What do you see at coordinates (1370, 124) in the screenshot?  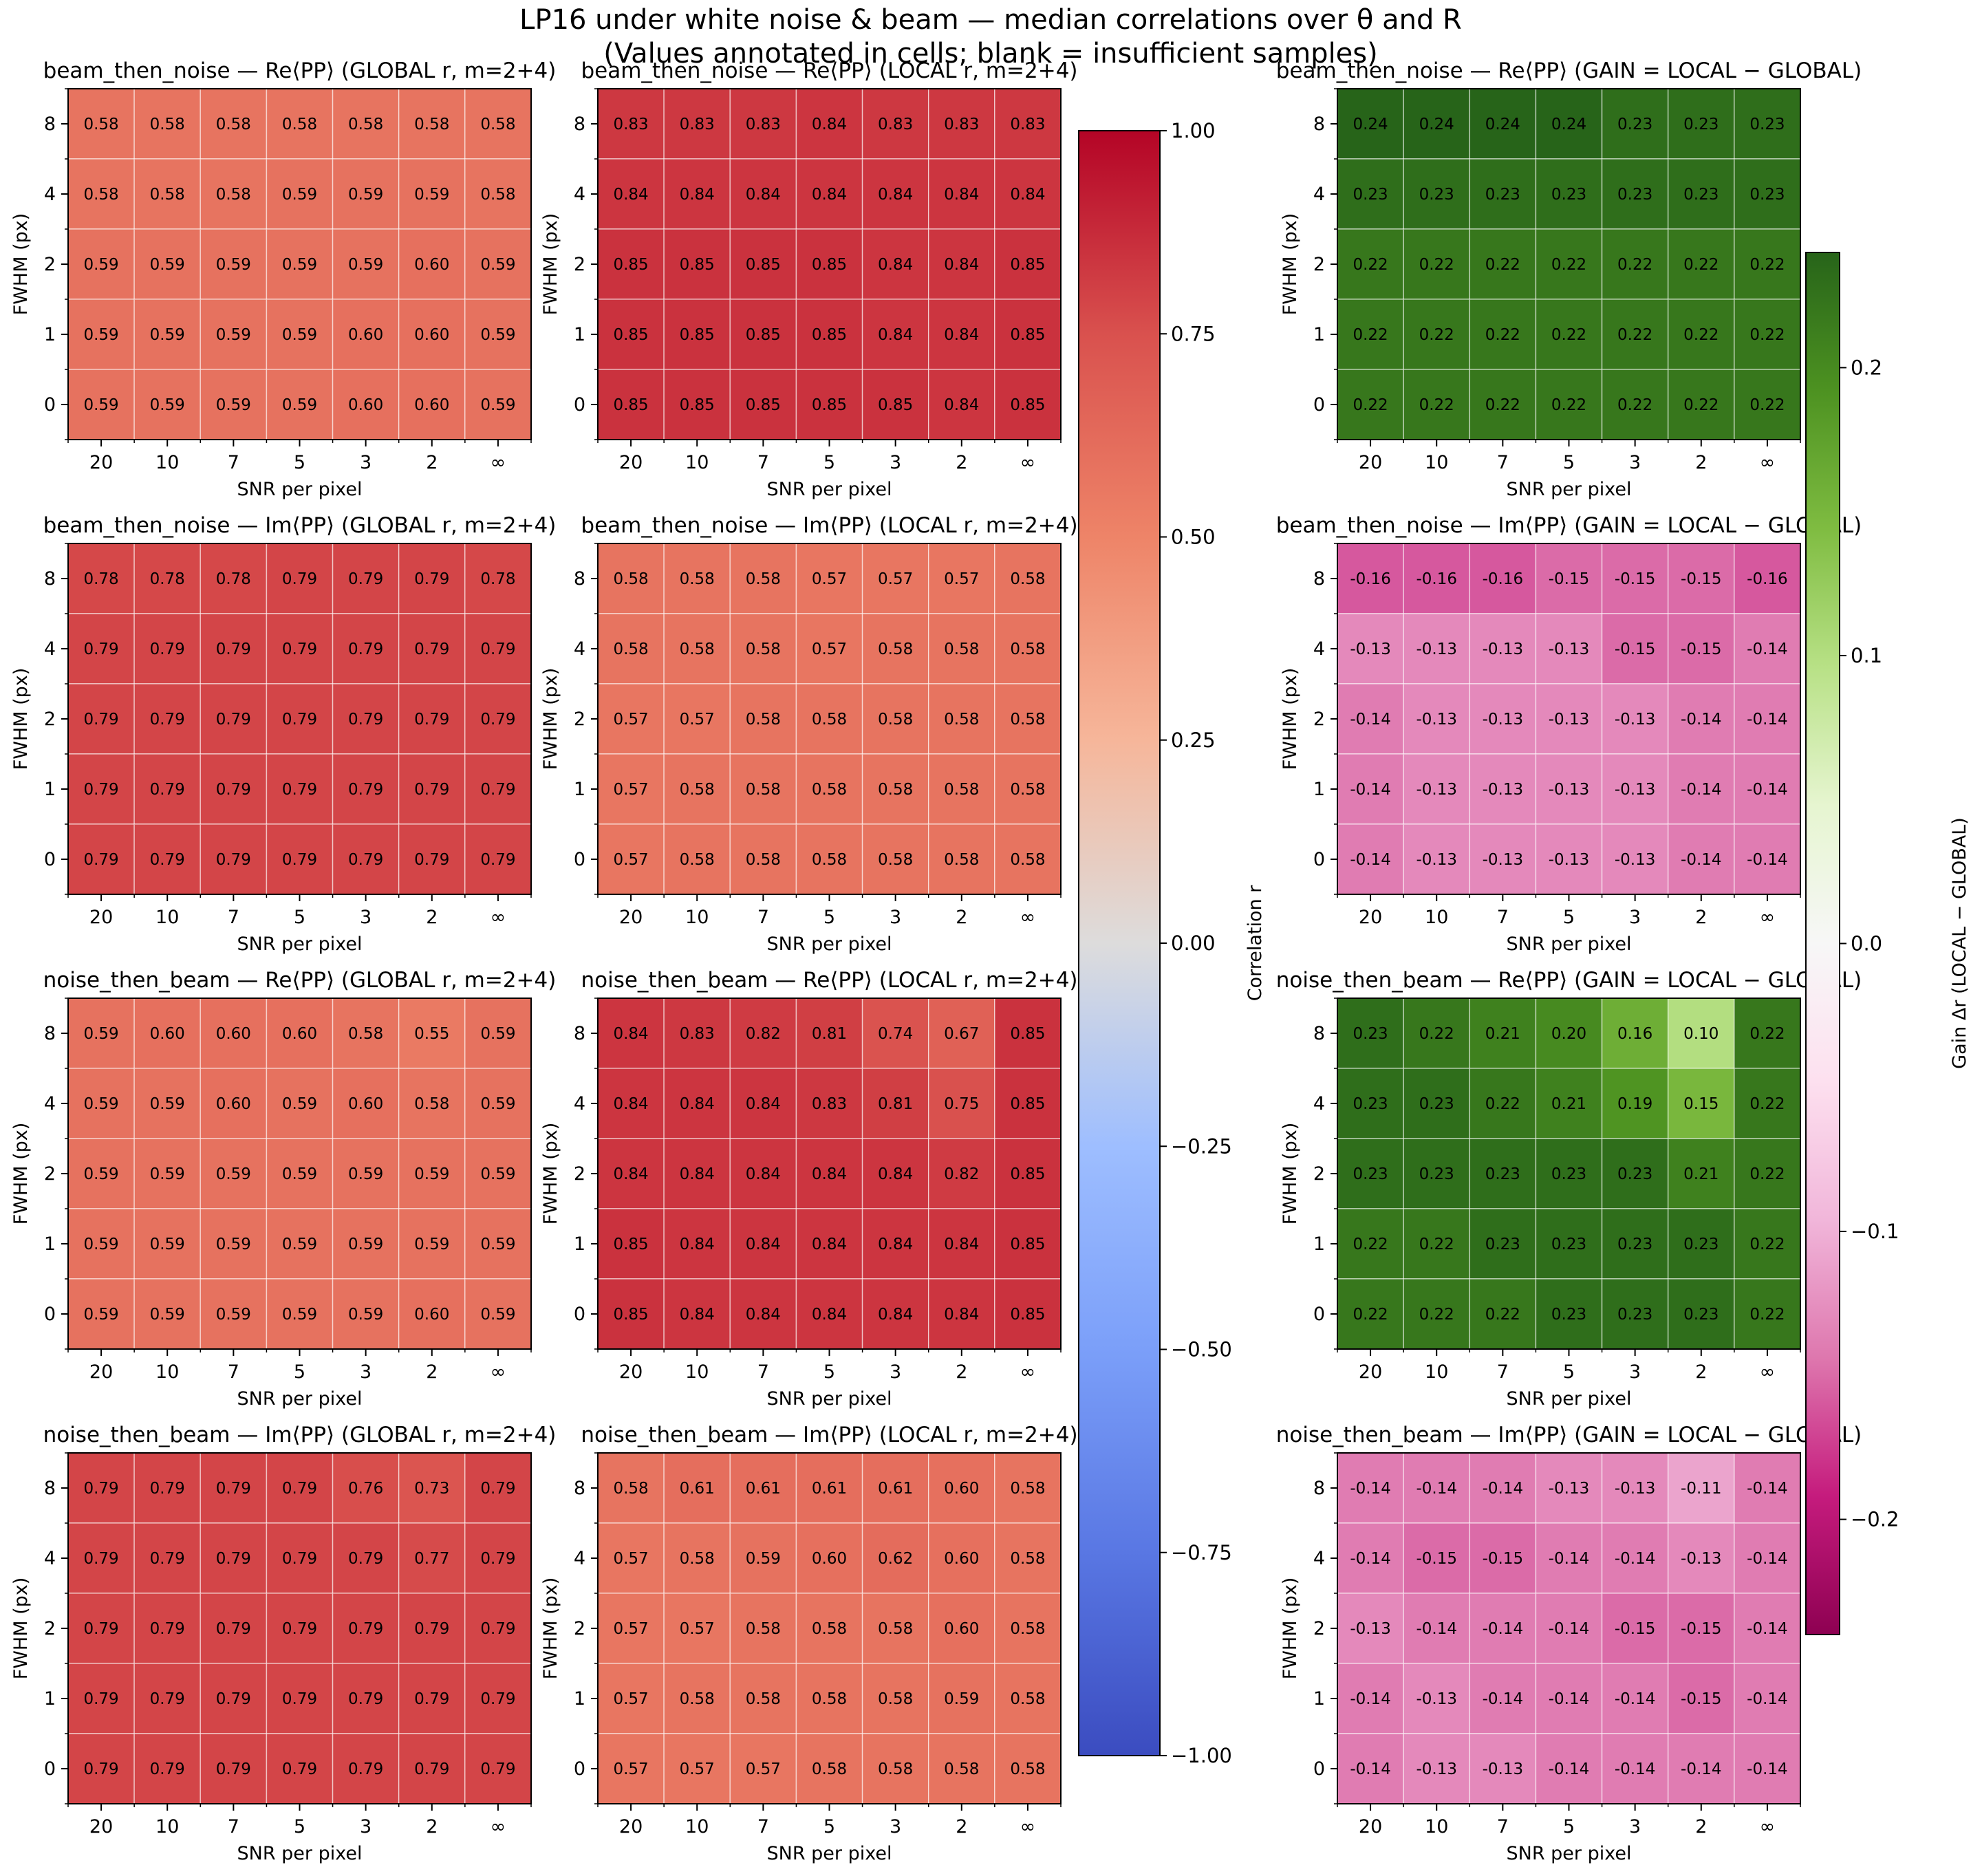 I see `cell-value-label: 0.24` at bounding box center [1370, 124].